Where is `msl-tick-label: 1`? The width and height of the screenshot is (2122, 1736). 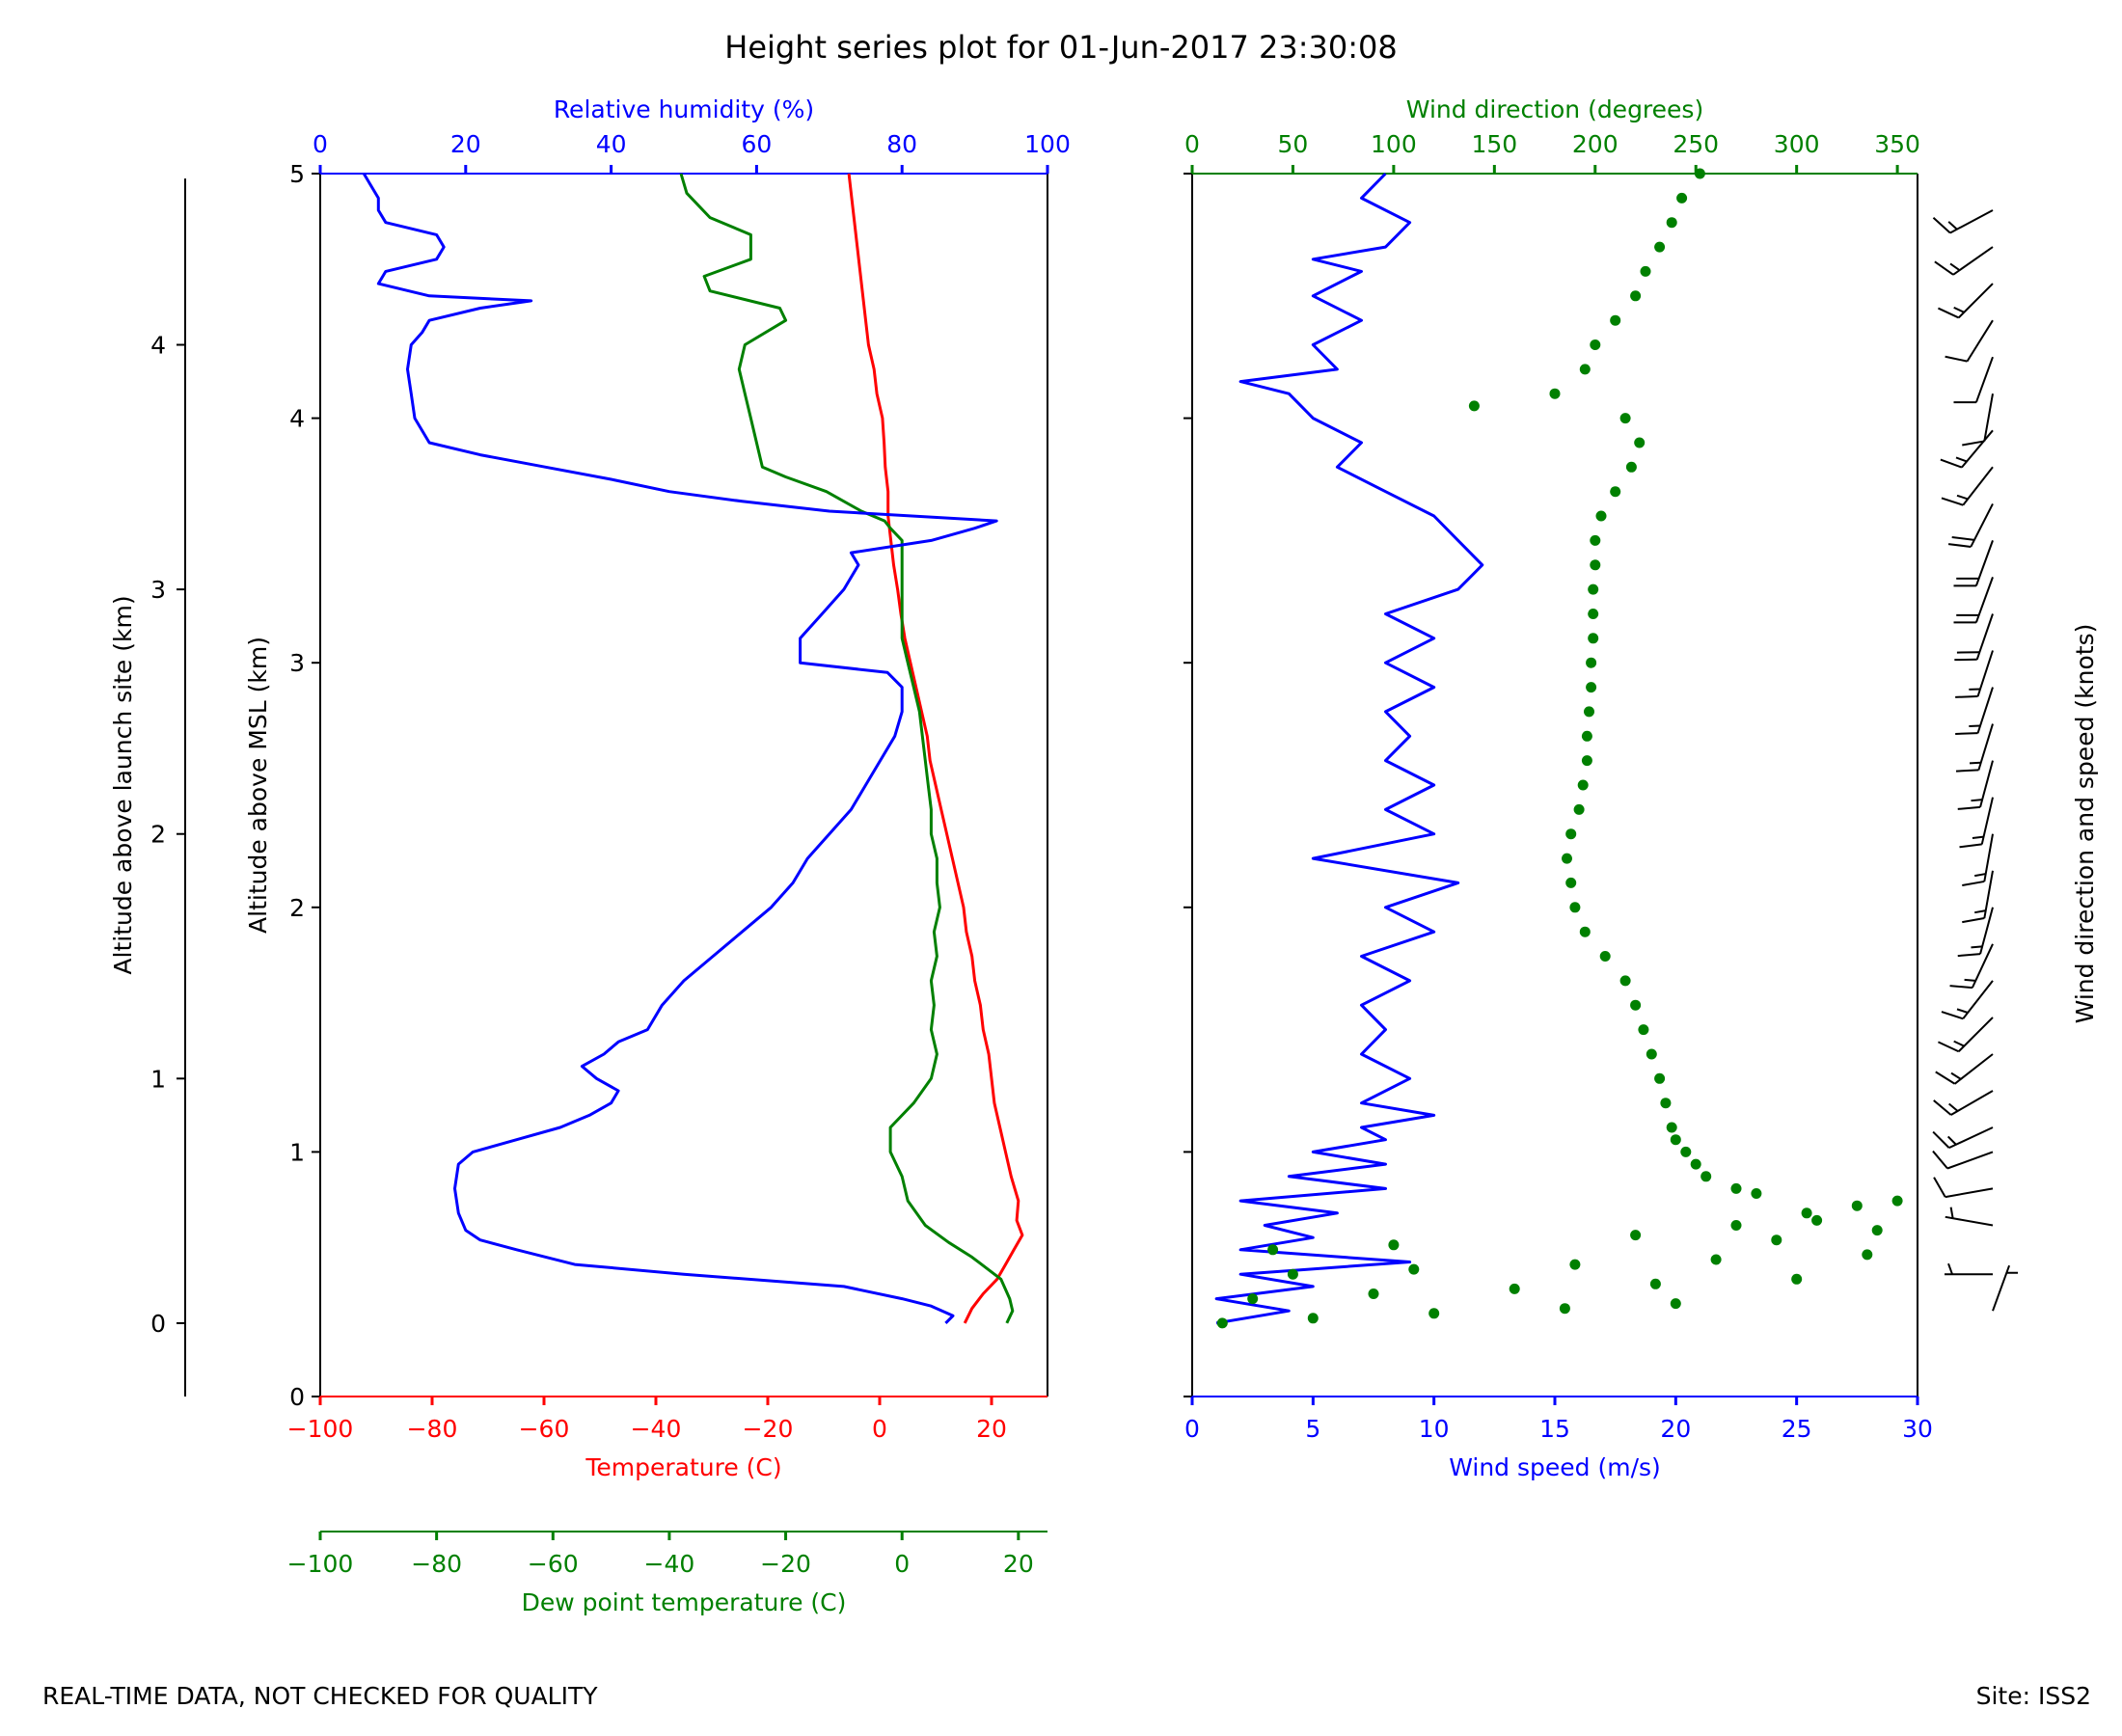 msl-tick-label: 1 is located at coordinates (297, 1152).